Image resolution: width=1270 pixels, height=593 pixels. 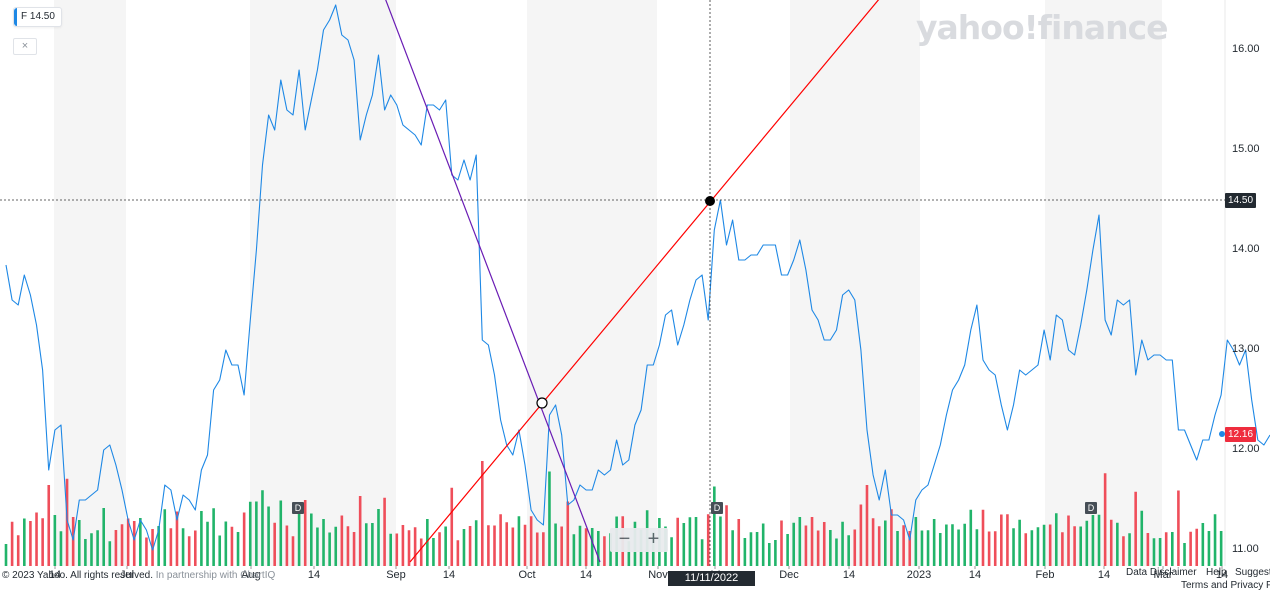 I want to click on remove-series-close-icon: ×, so click(x=25, y=46).